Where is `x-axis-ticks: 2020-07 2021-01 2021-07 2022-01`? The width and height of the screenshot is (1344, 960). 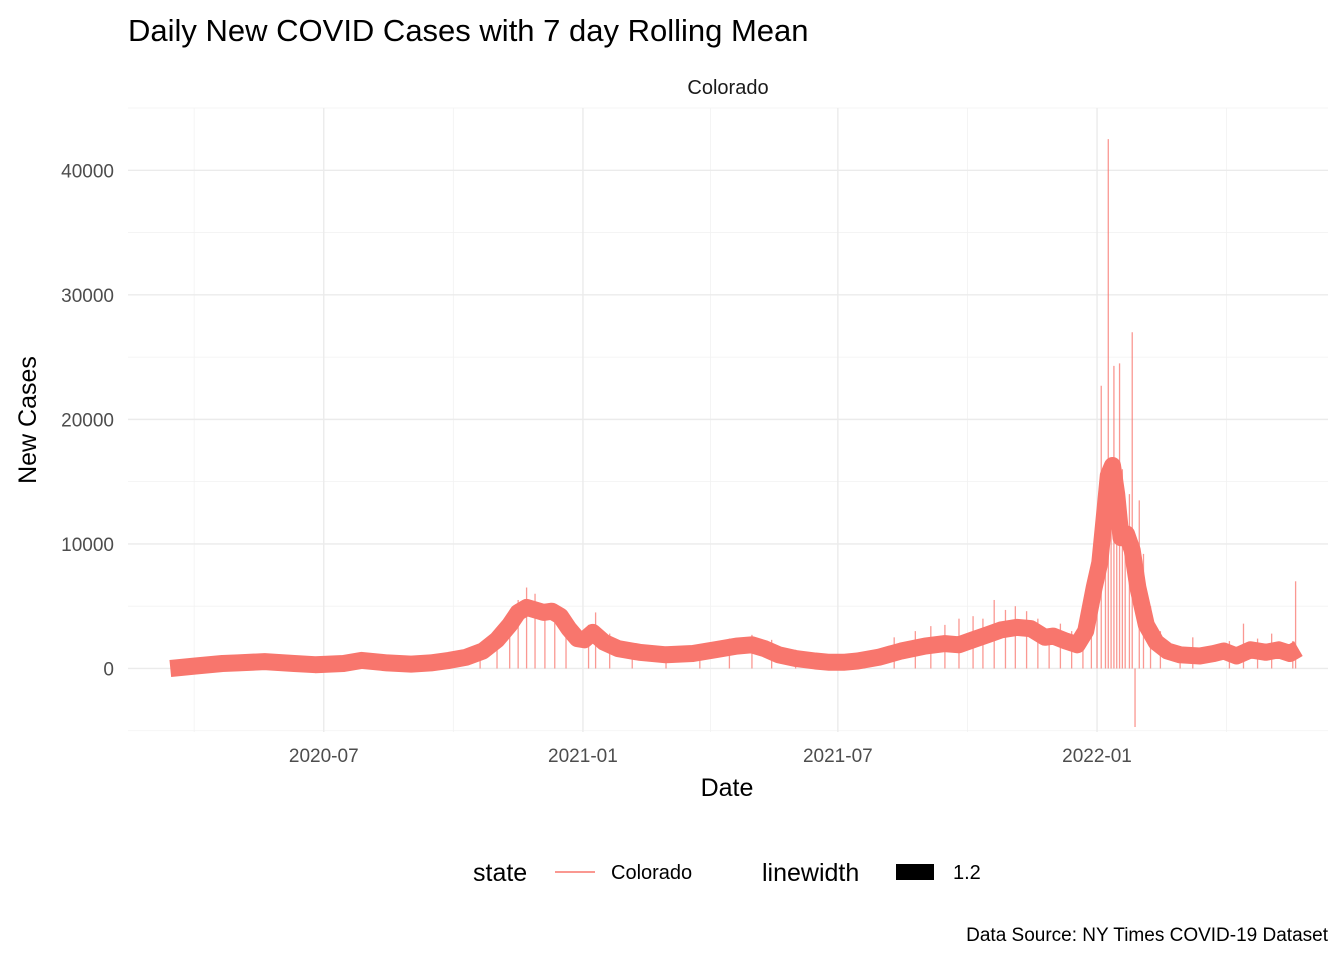
x-axis-ticks: 2020-07 2021-01 2021-07 2022-01 is located at coordinates (710, 756).